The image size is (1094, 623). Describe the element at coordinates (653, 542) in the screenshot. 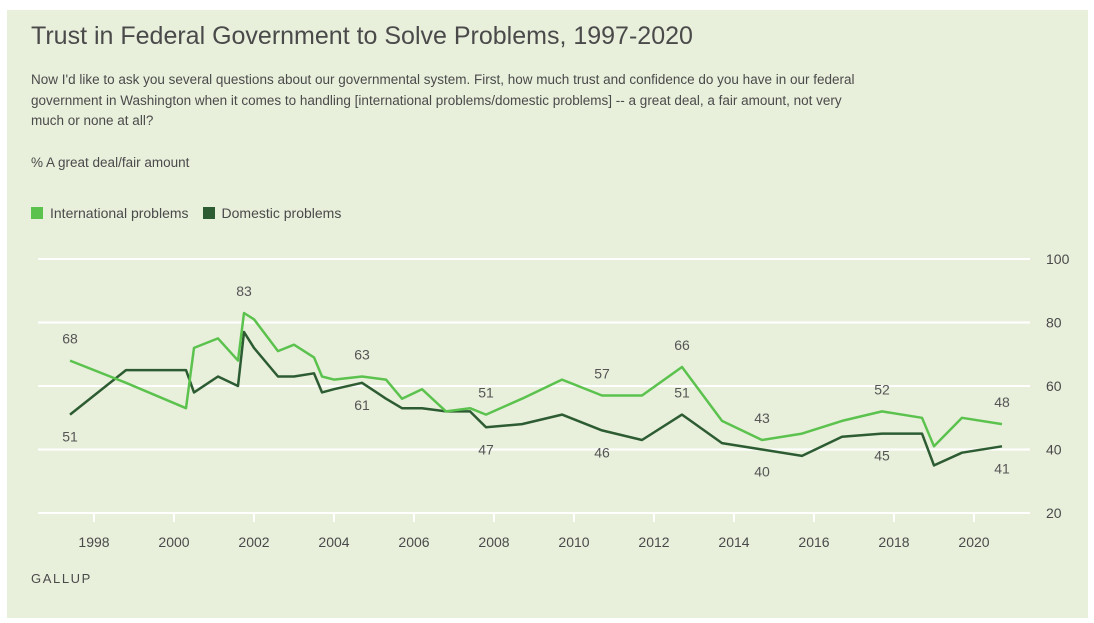

I see `x-tick-label: 2012` at that location.